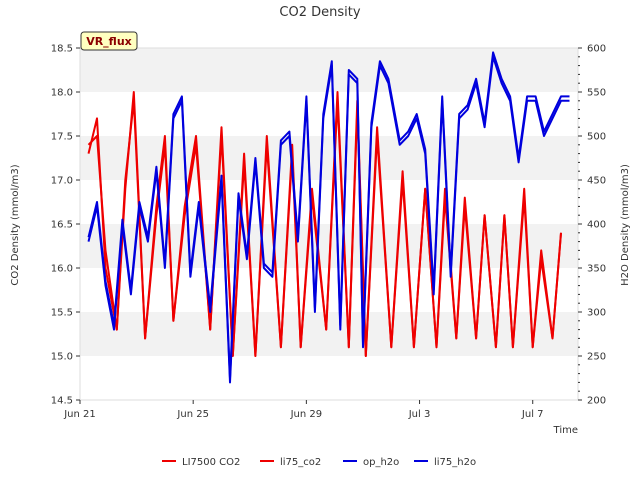  I want to click on y-right-tick-label: 550, so click(596, 93).